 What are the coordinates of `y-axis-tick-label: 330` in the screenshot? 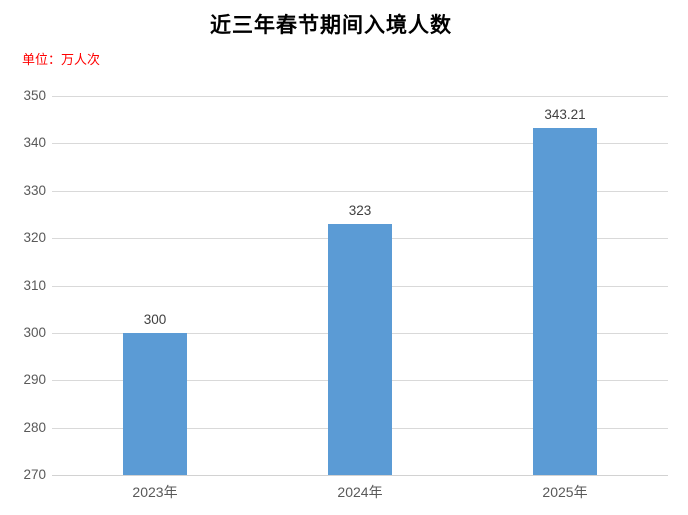 It's located at (34, 190).